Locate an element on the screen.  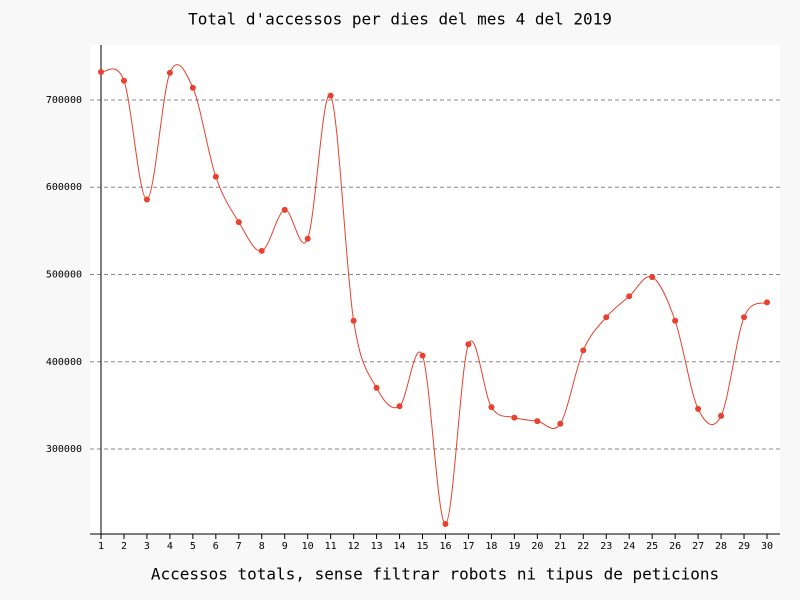
x-tick-label: 18 is located at coordinates (491, 546).